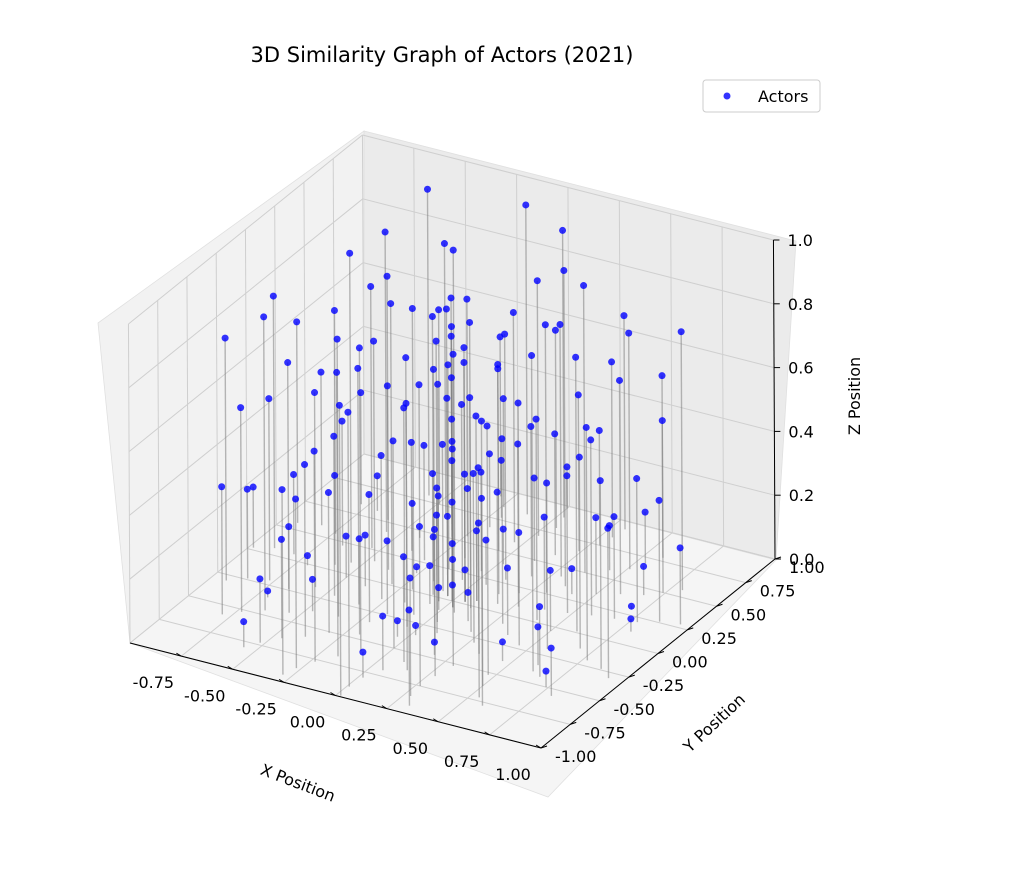  Describe the element at coordinates (359, 735) in the screenshot. I see `x-tick-label: 0.25` at that location.